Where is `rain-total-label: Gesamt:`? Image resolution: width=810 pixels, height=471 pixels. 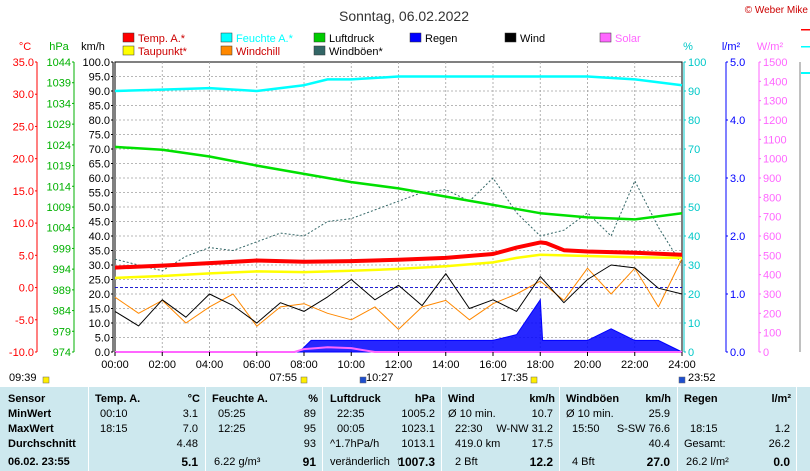 rain-total-label: Gesamt: is located at coordinates (705, 444).